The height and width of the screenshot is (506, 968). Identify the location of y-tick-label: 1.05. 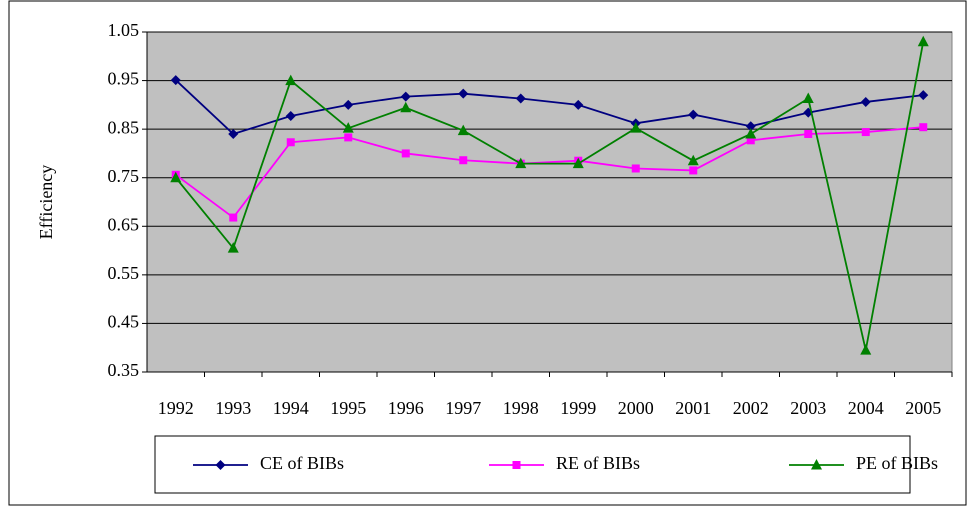
(124, 30).